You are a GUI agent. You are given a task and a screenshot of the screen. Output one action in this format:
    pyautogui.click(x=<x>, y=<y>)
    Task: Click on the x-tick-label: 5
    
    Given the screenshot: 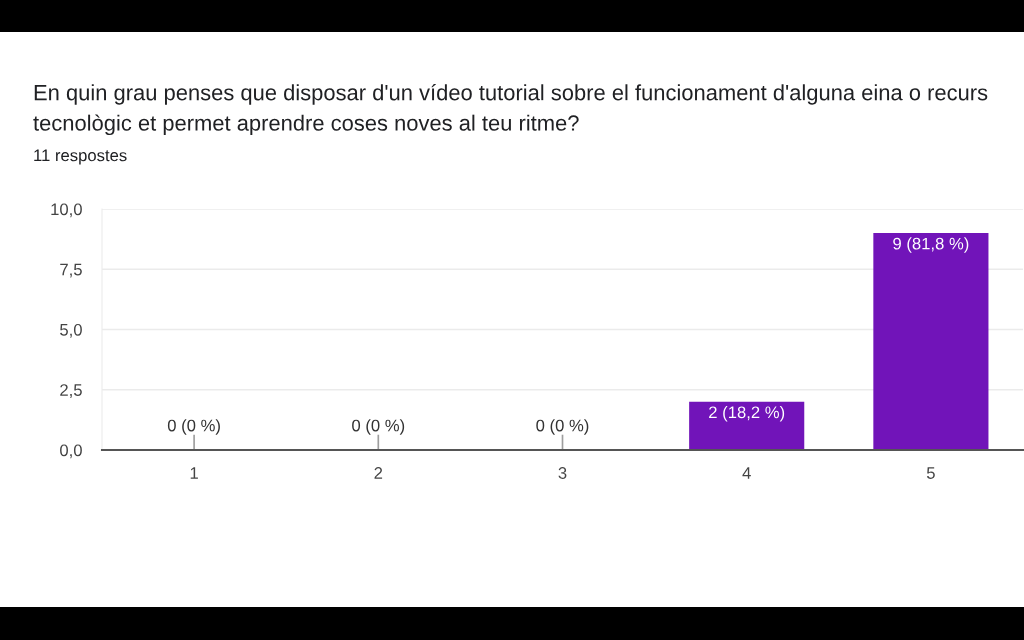 What is the action you would take?
    pyautogui.click(x=930, y=473)
    